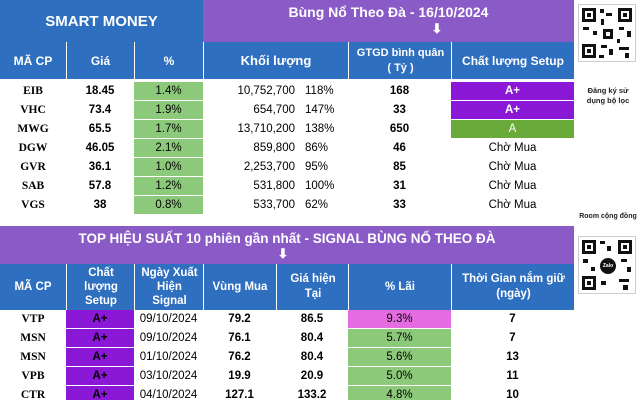 The height and width of the screenshot is (400, 640). What do you see at coordinates (169, 273) in the screenshot?
I see `col-date-l1: Ngày Xuất` at bounding box center [169, 273].